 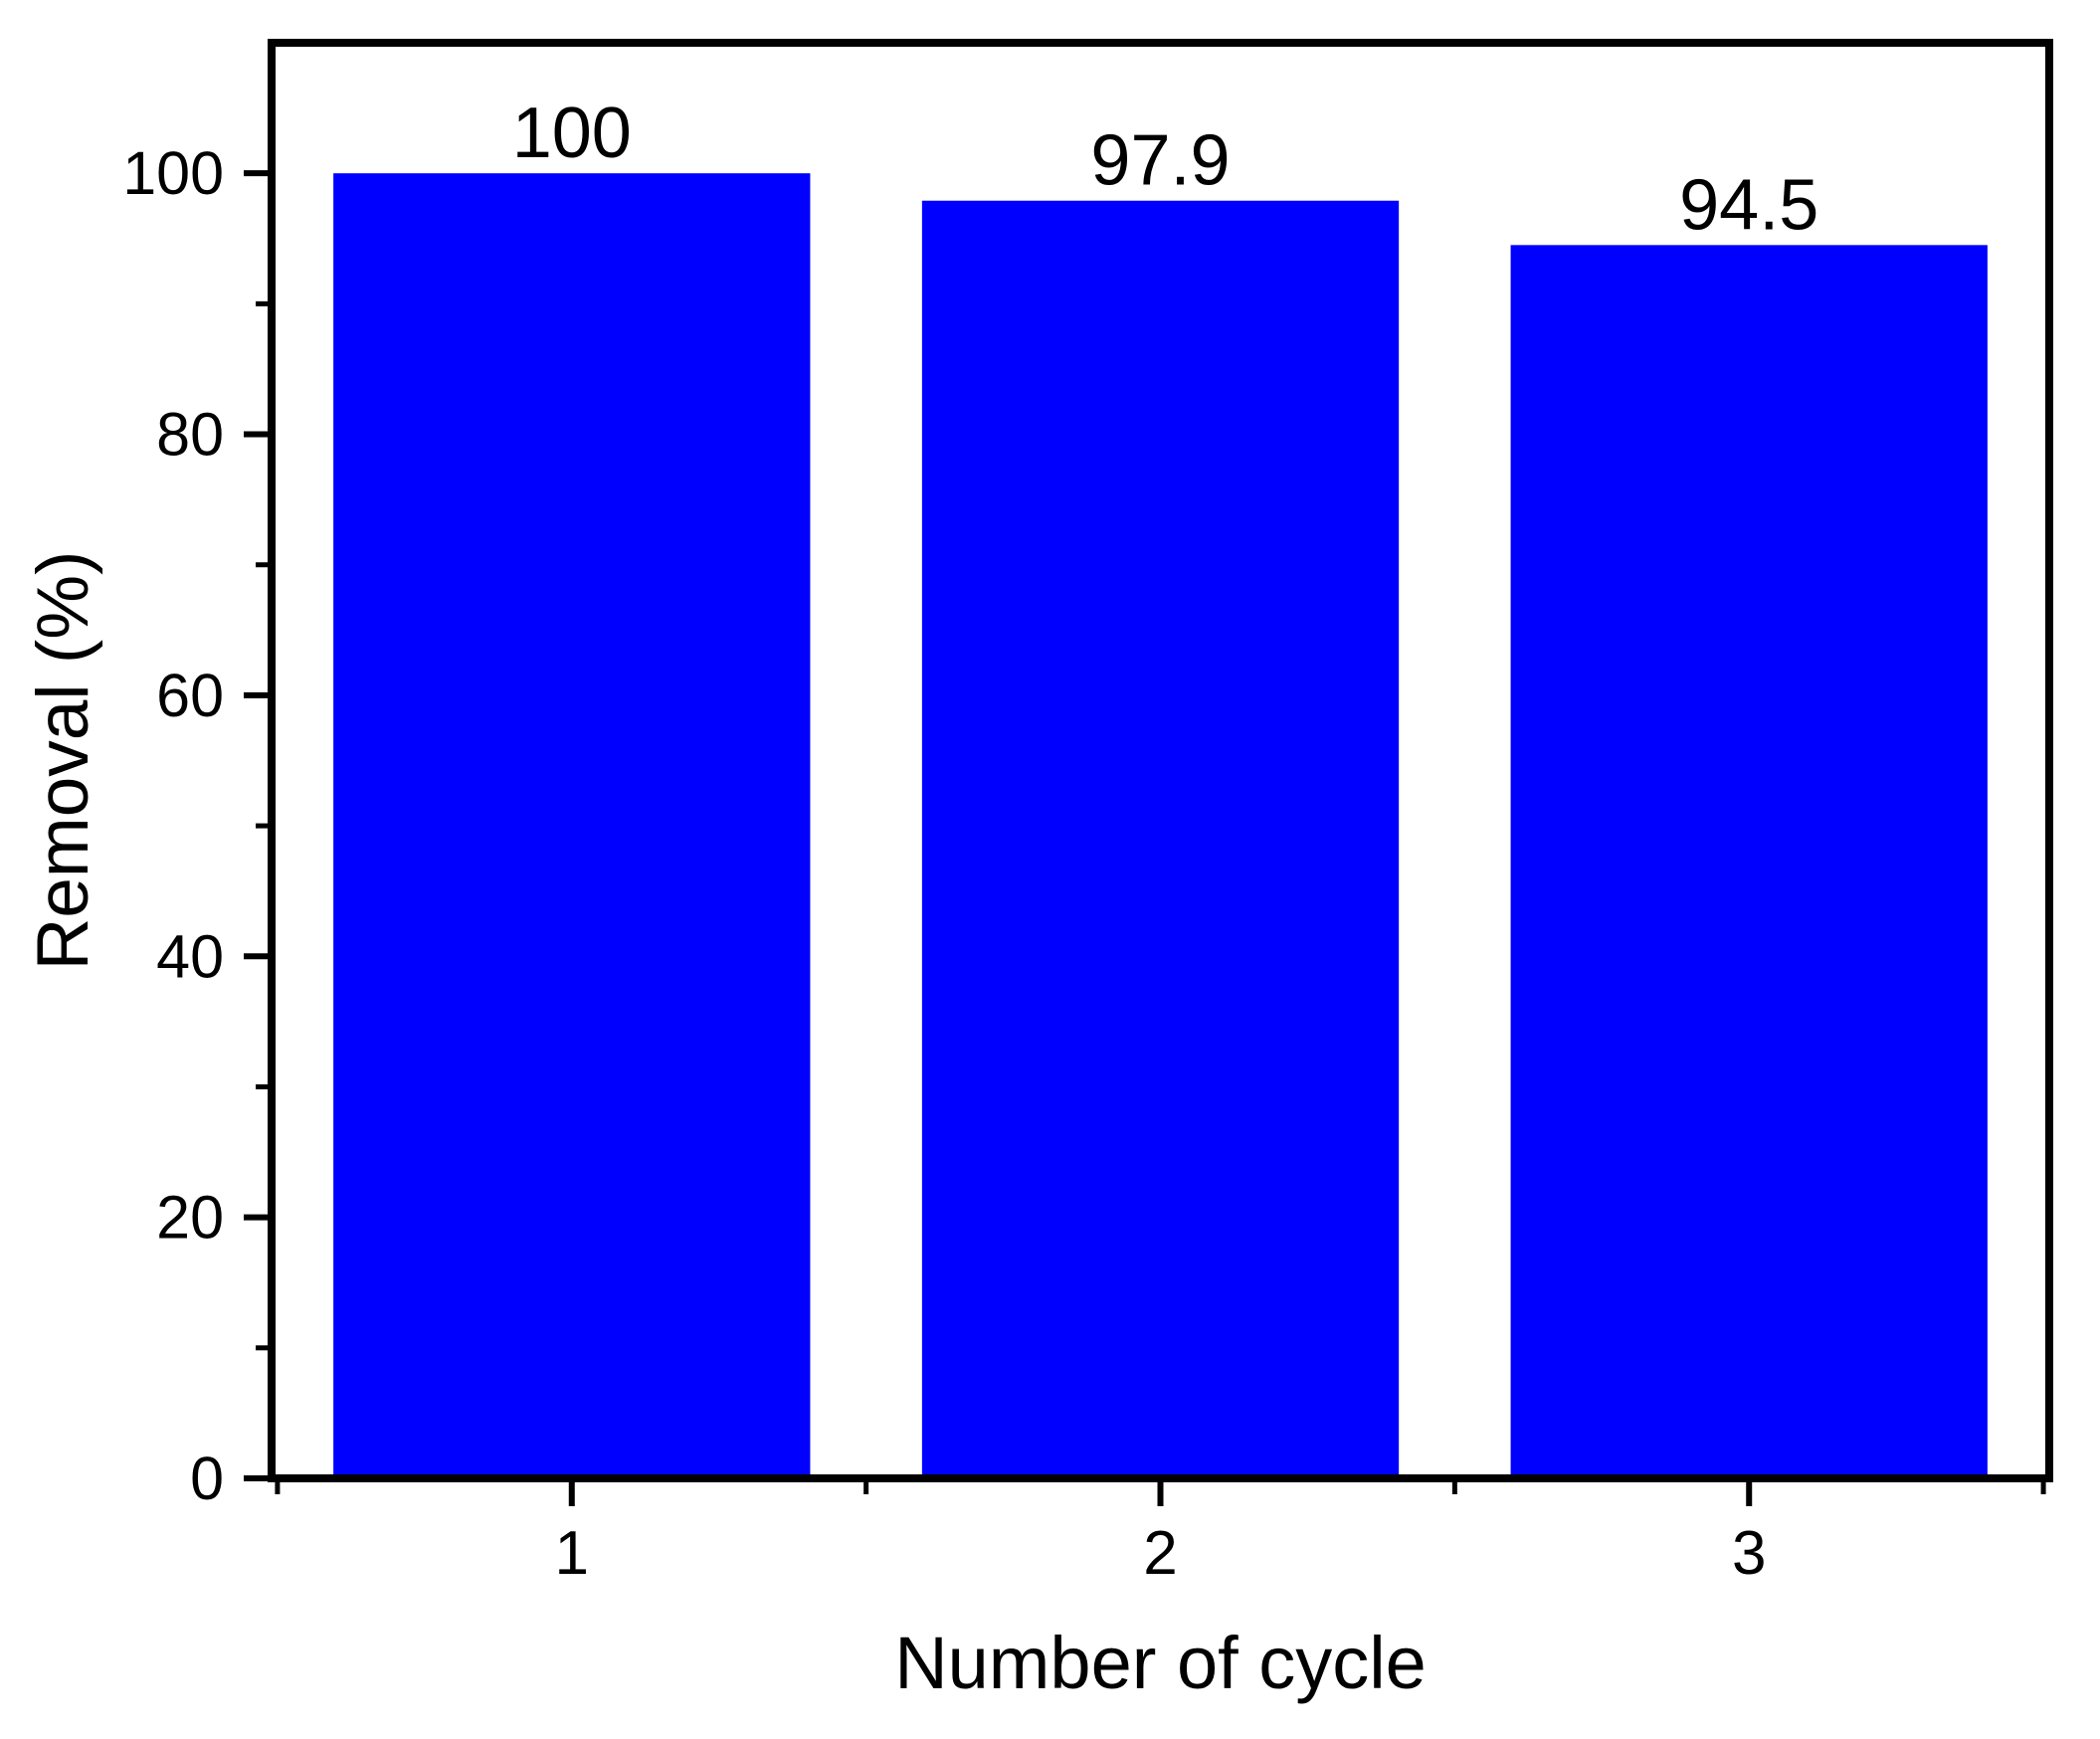 I want to click on x-axis-title: Number of cycle, so click(x=1160, y=1663).